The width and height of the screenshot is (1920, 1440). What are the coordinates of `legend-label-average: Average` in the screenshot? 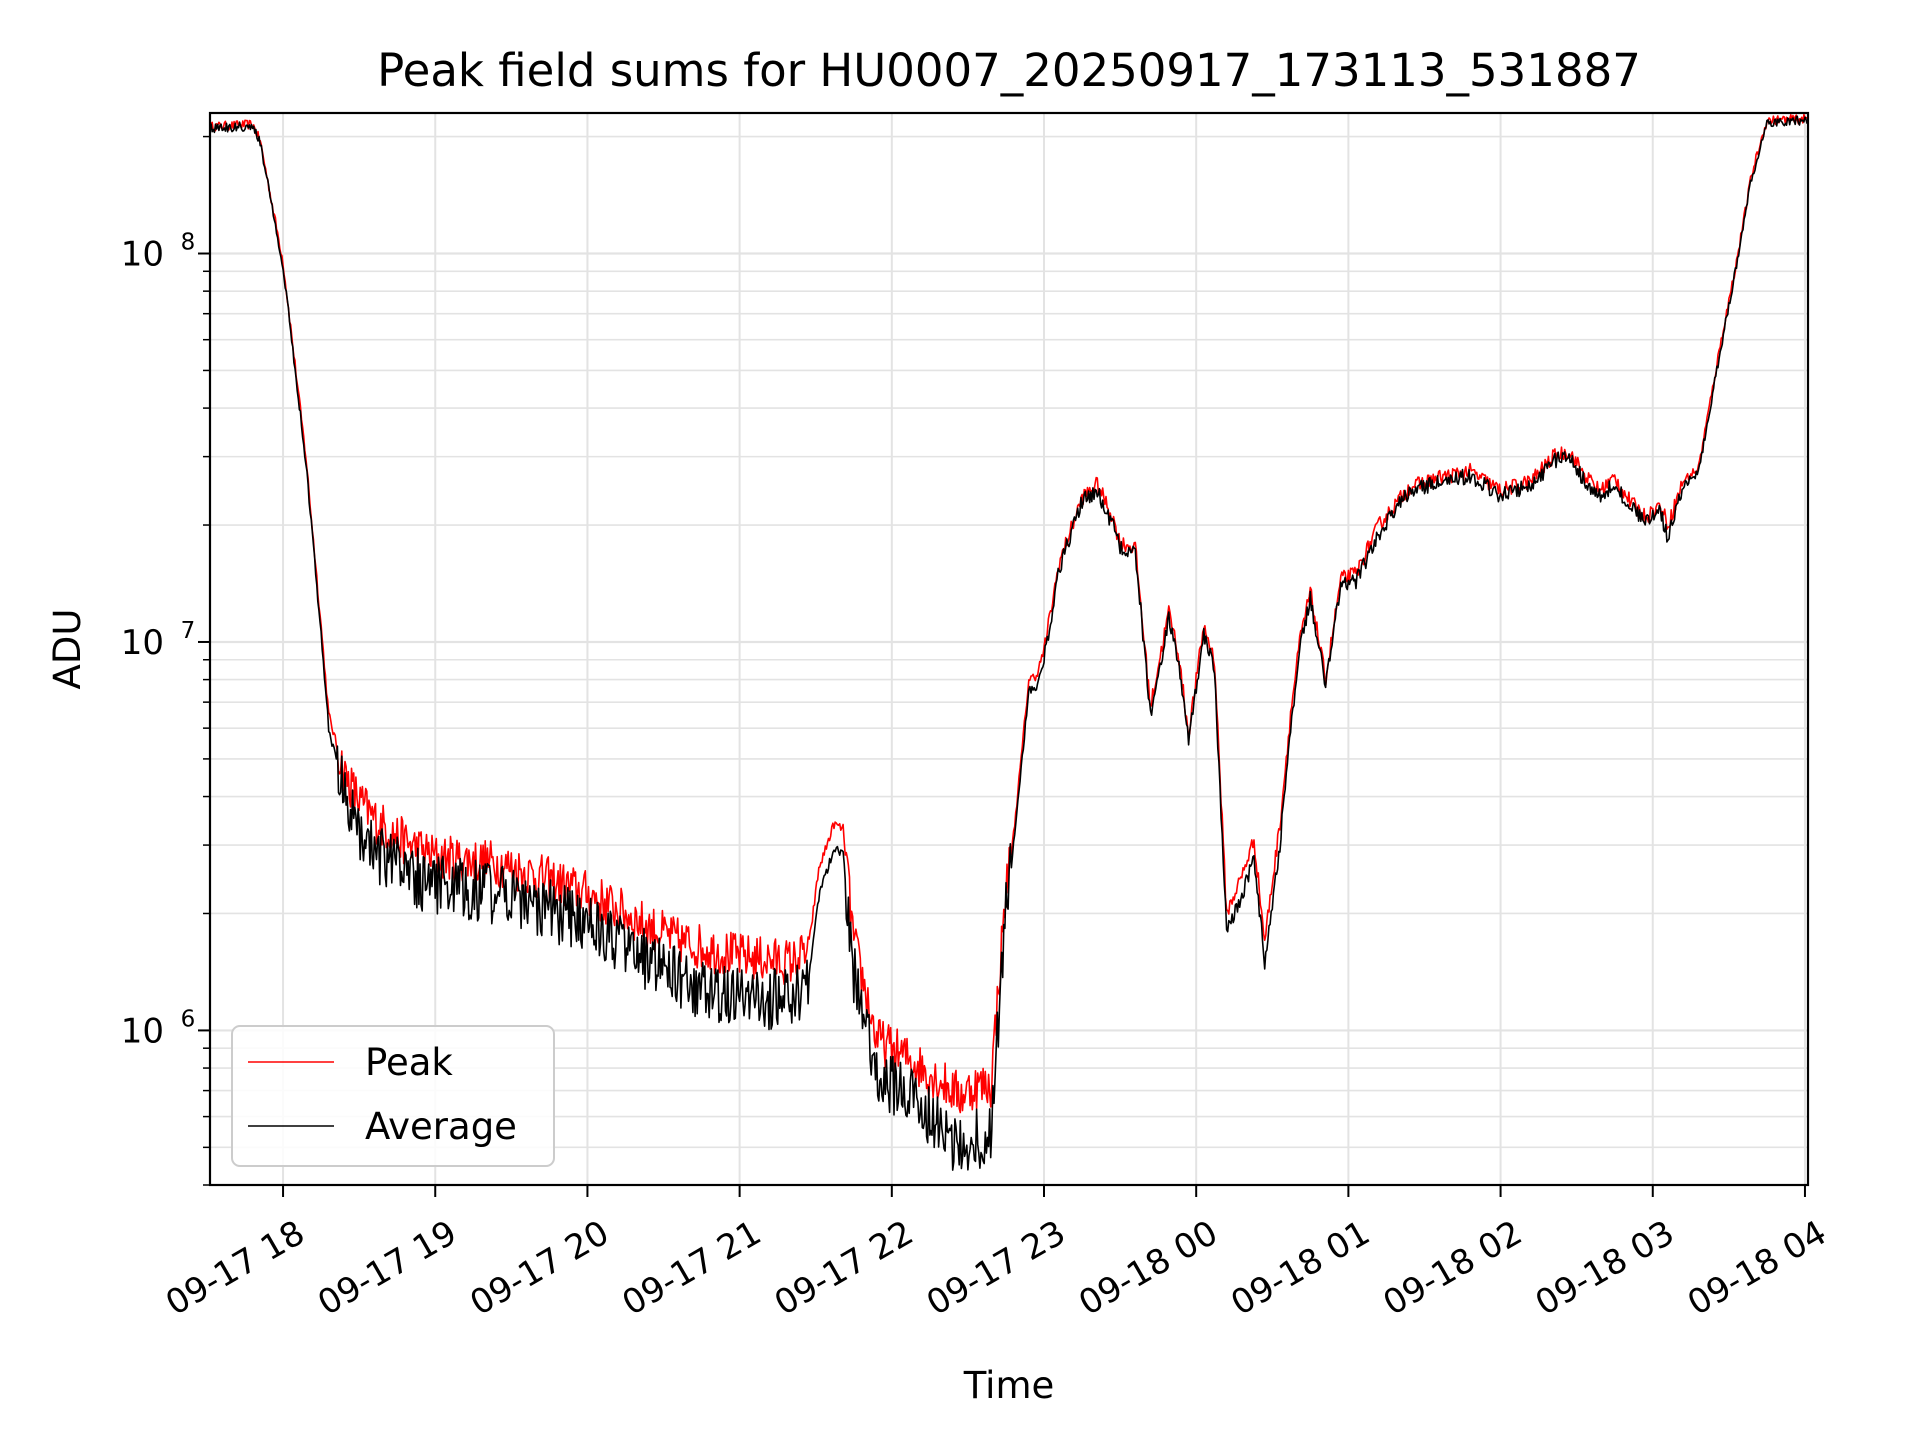 It's located at (441, 1126).